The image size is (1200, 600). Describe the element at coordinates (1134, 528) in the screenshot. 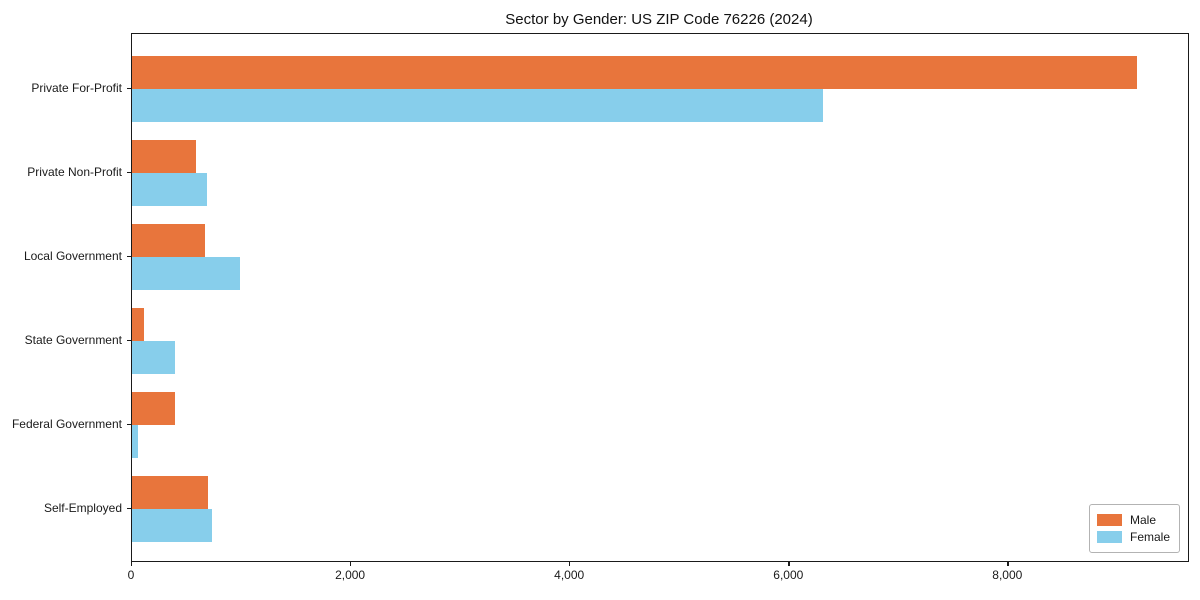

I see `legend: Male Female` at that location.